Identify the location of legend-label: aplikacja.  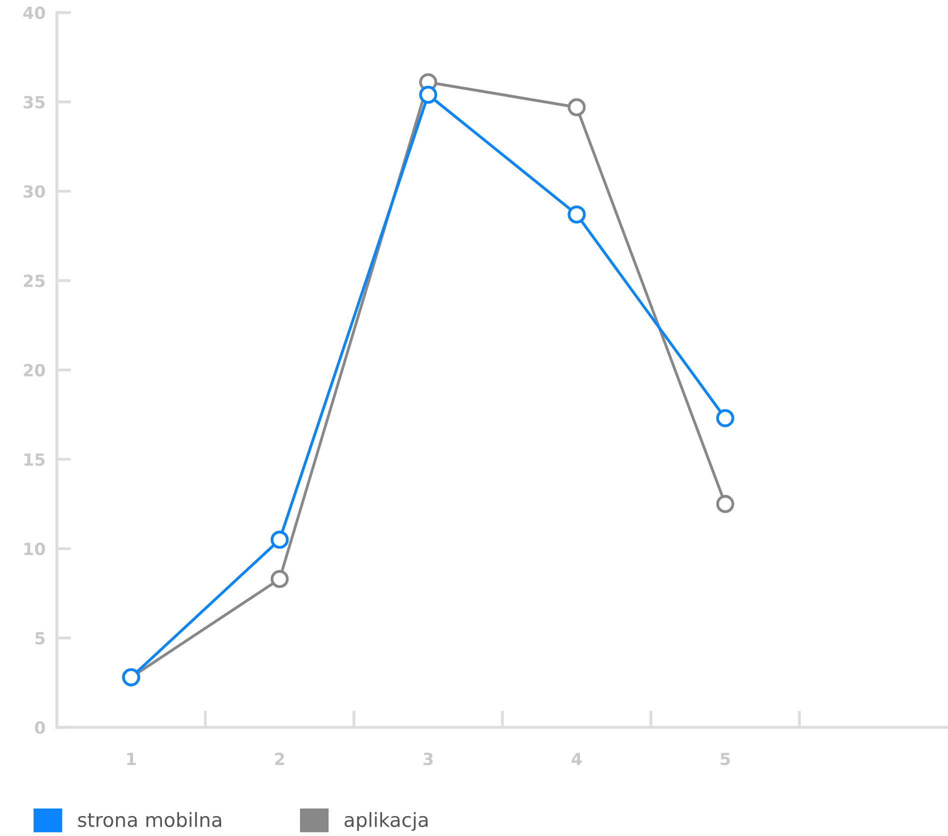
(386, 821).